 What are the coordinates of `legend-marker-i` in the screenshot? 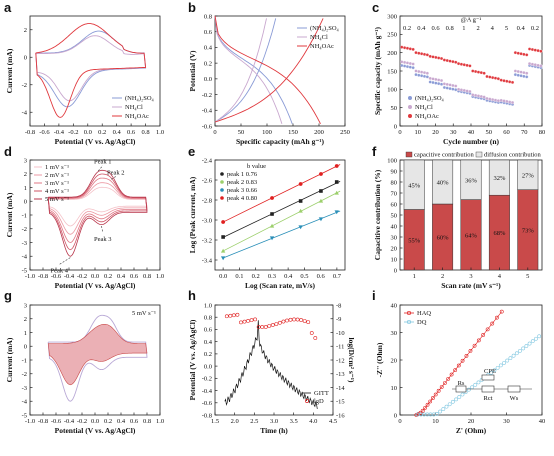 It's located at (409, 322).